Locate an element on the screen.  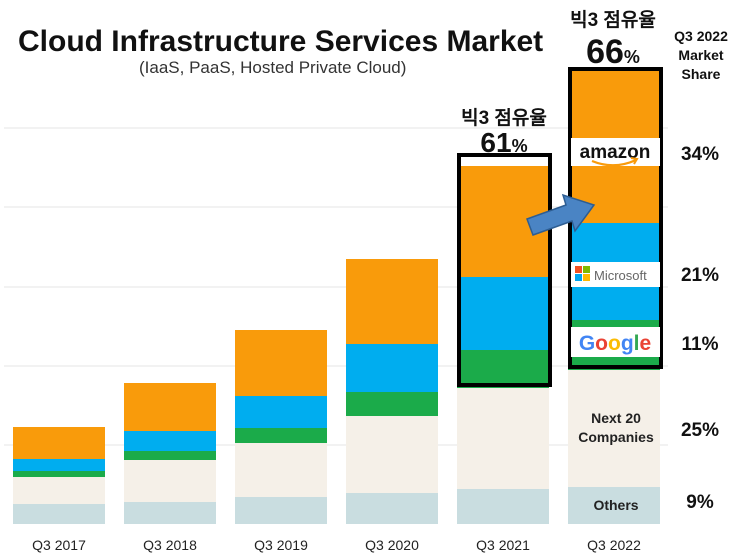
growth-arrow-icon is located at coordinates (561, 214).